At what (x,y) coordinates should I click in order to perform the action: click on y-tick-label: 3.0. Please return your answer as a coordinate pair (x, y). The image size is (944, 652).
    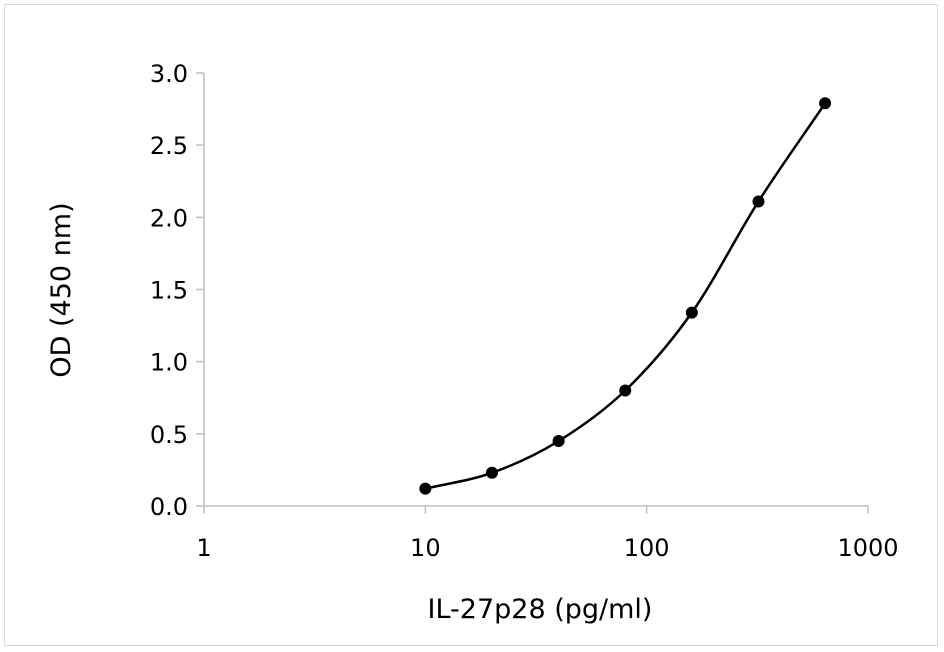
    Looking at the image, I should click on (169, 74).